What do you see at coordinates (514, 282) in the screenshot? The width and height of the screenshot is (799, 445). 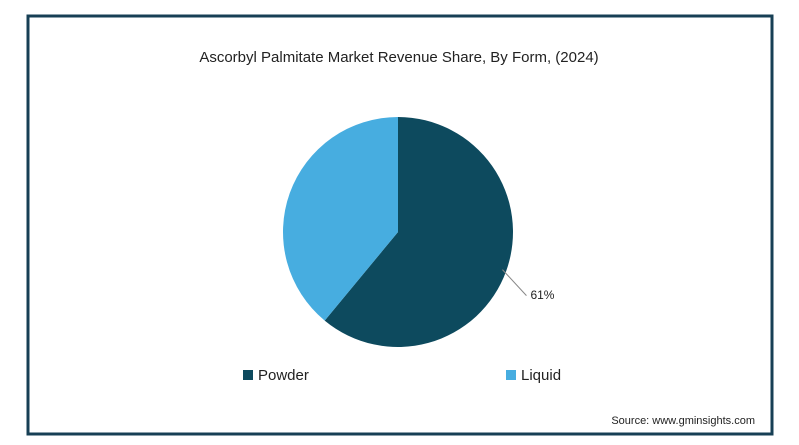 I see `leader-line` at bounding box center [514, 282].